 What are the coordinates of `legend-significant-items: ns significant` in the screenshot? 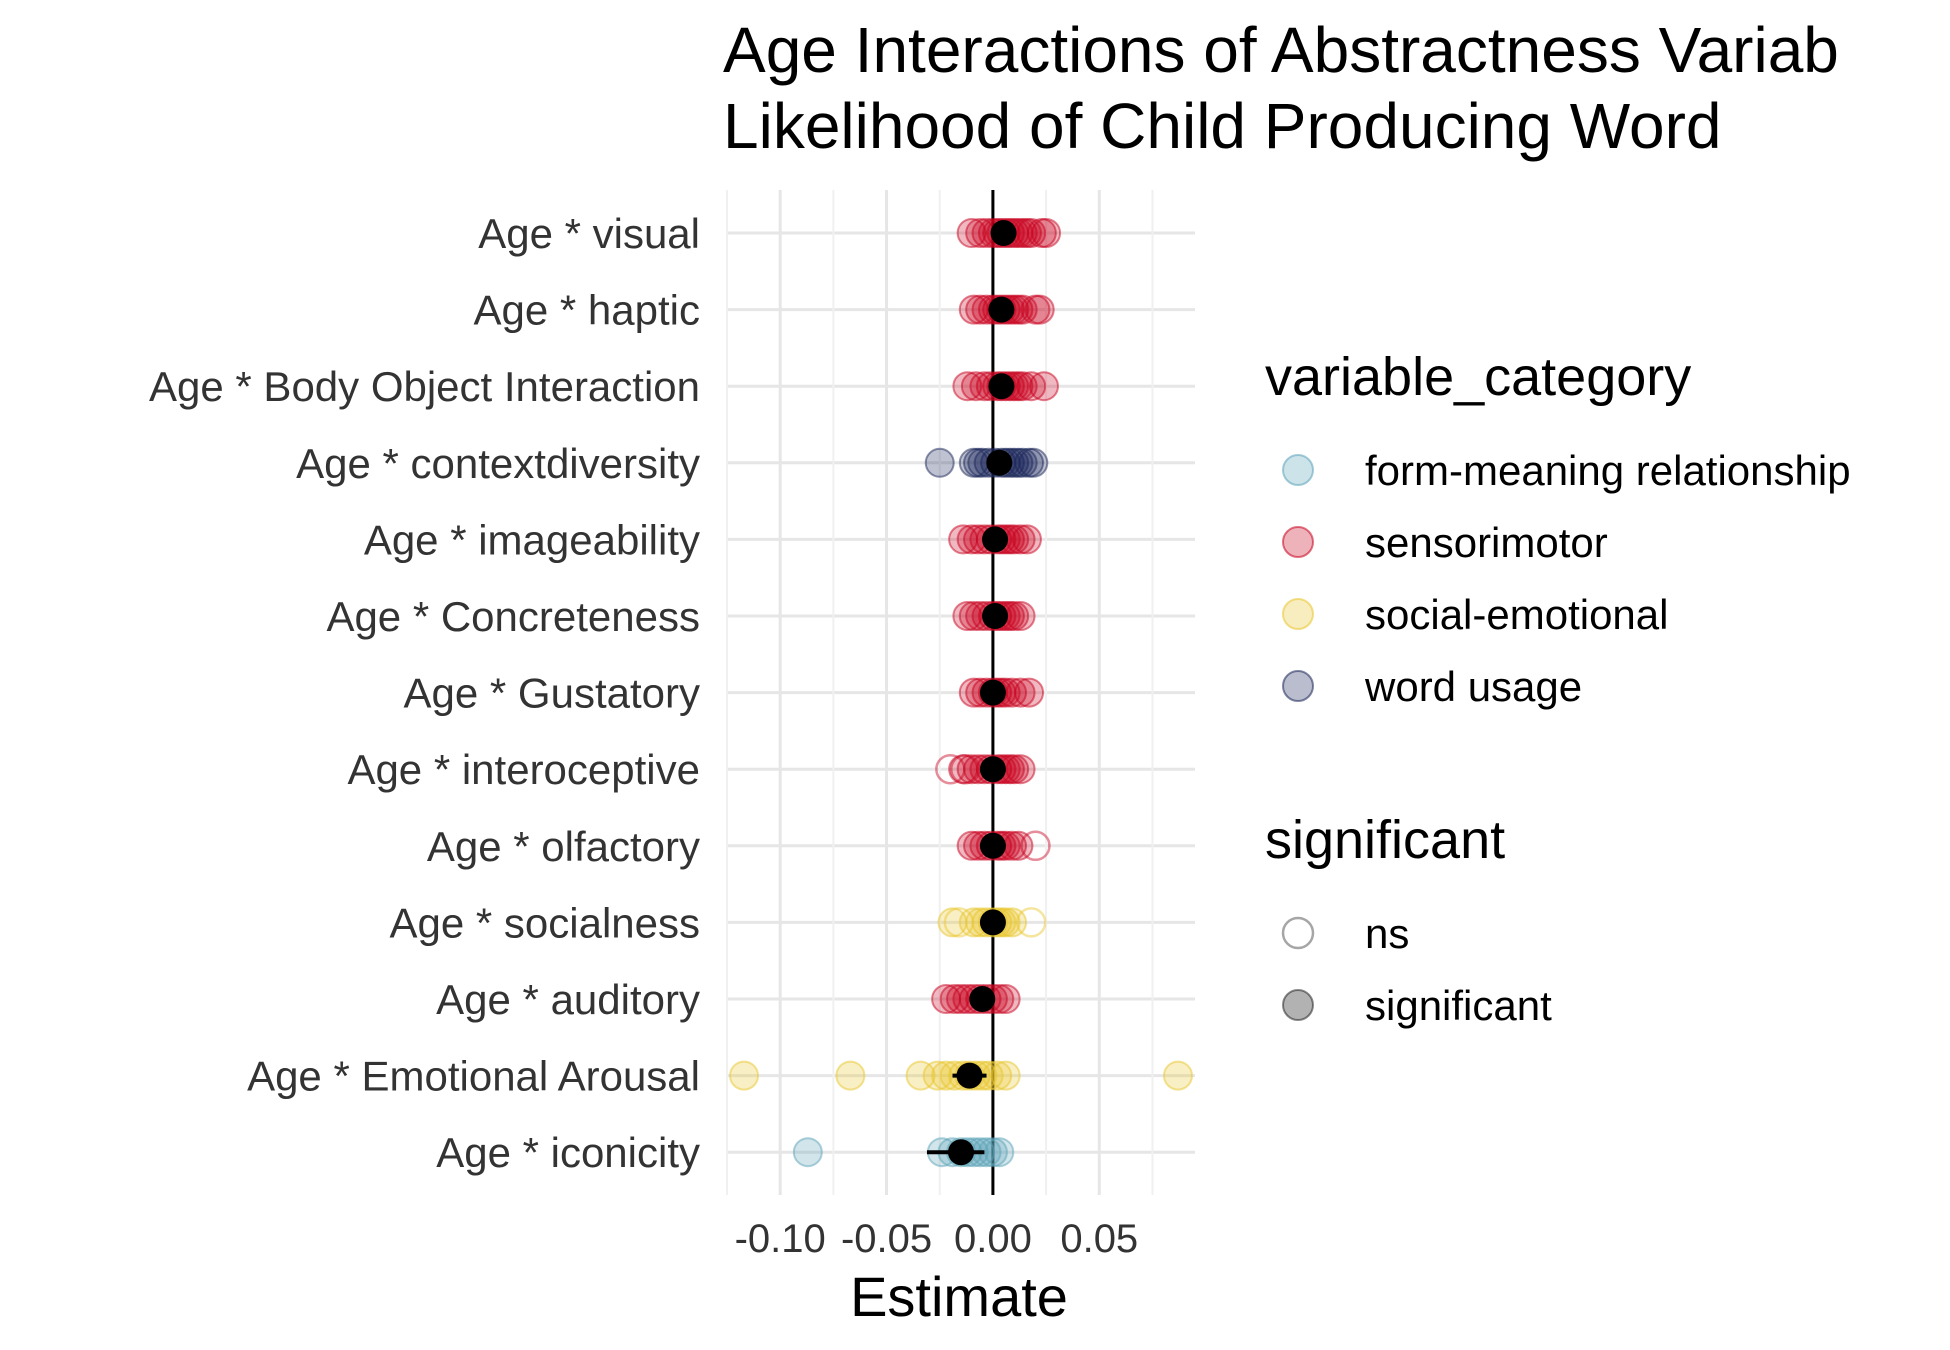 It's located at (1416, 969).